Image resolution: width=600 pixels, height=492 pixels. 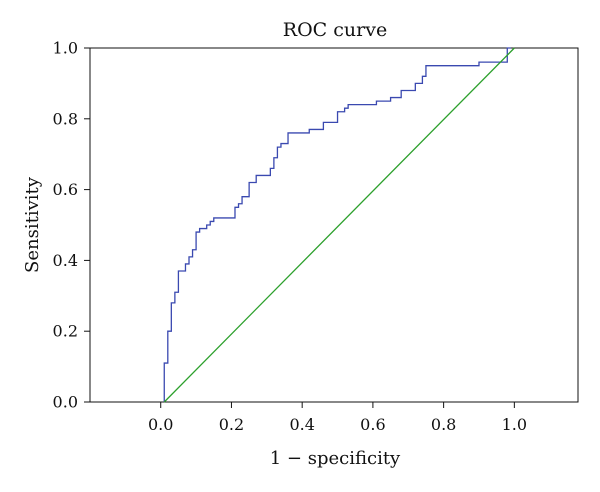 What do you see at coordinates (32, 224) in the screenshot?
I see `y-axis-label: Sensitivity` at bounding box center [32, 224].